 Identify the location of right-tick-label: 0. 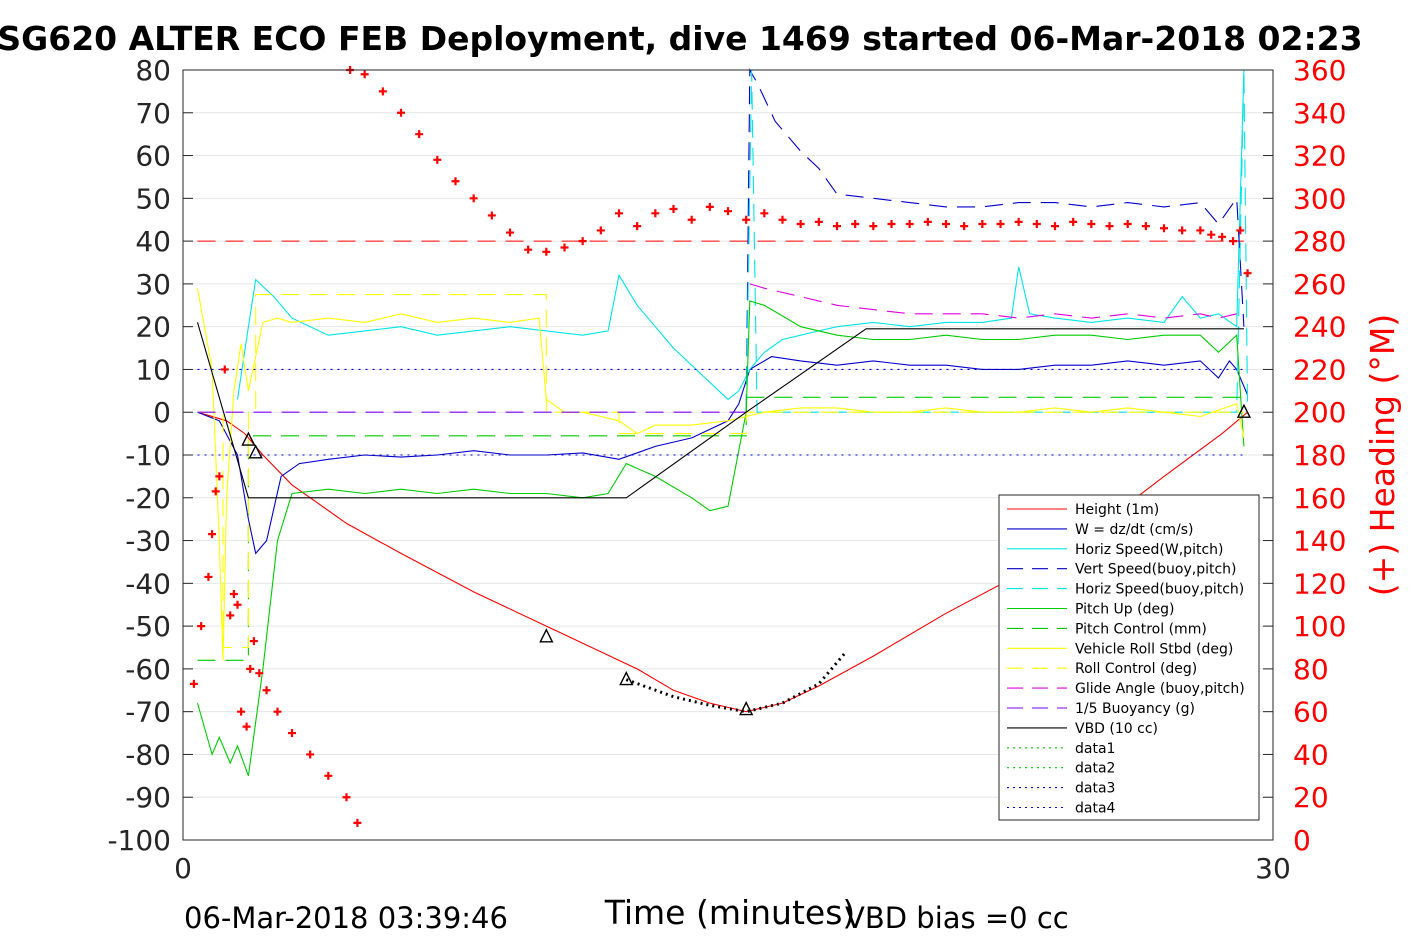
(1302, 840).